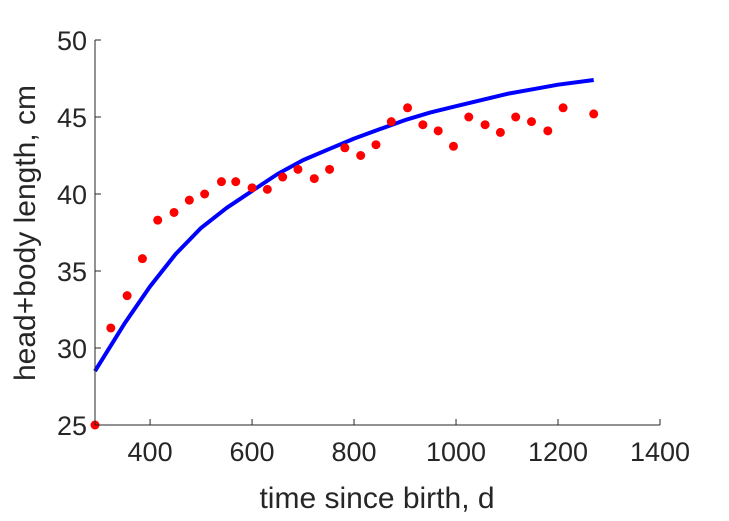 Image resolution: width=729 pixels, height=521 pixels. I want to click on x-ticks: 400 600 800 1000 1200 1400, so click(409, 443).